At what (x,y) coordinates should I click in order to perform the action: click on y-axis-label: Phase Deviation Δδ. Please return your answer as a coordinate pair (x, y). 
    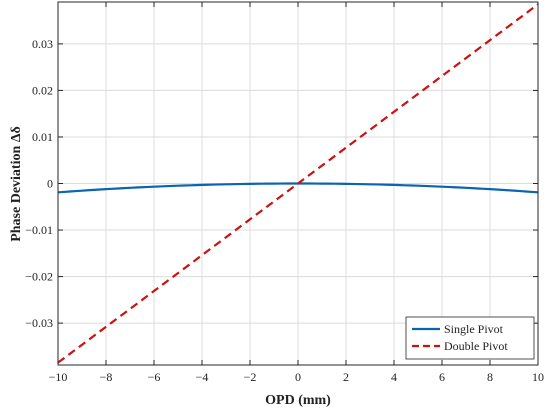
    Looking at the image, I should click on (16, 184).